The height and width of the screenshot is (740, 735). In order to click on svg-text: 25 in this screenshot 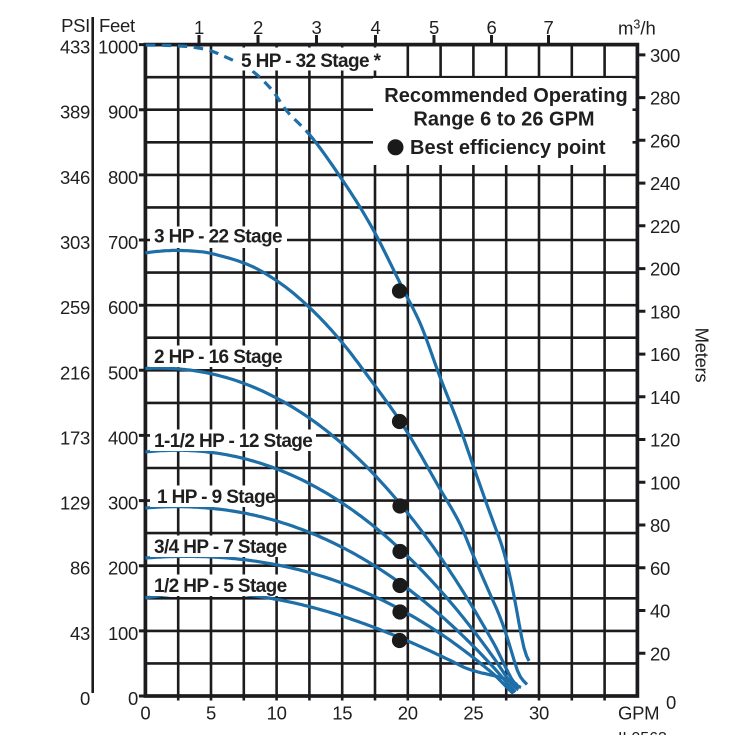, I will do `click(473, 713)`.